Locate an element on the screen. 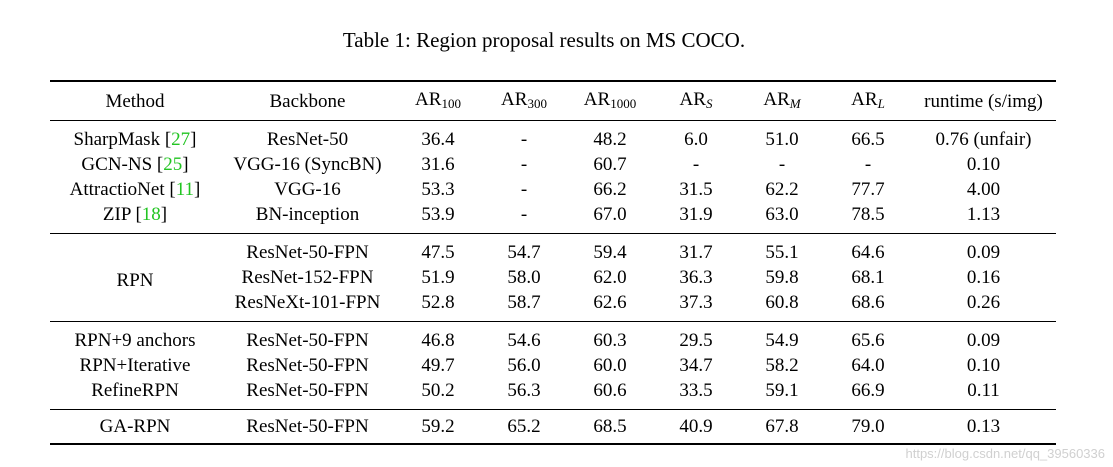 Image resolution: width=1113 pixels, height=467 pixels. arm-cell: 59.1 is located at coordinates (782, 390).